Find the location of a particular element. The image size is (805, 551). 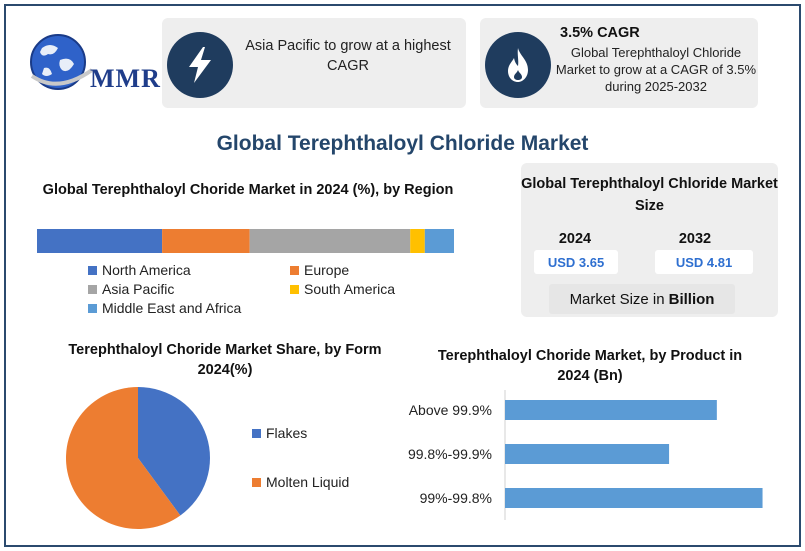

region-segment-south-america is located at coordinates (417, 241).